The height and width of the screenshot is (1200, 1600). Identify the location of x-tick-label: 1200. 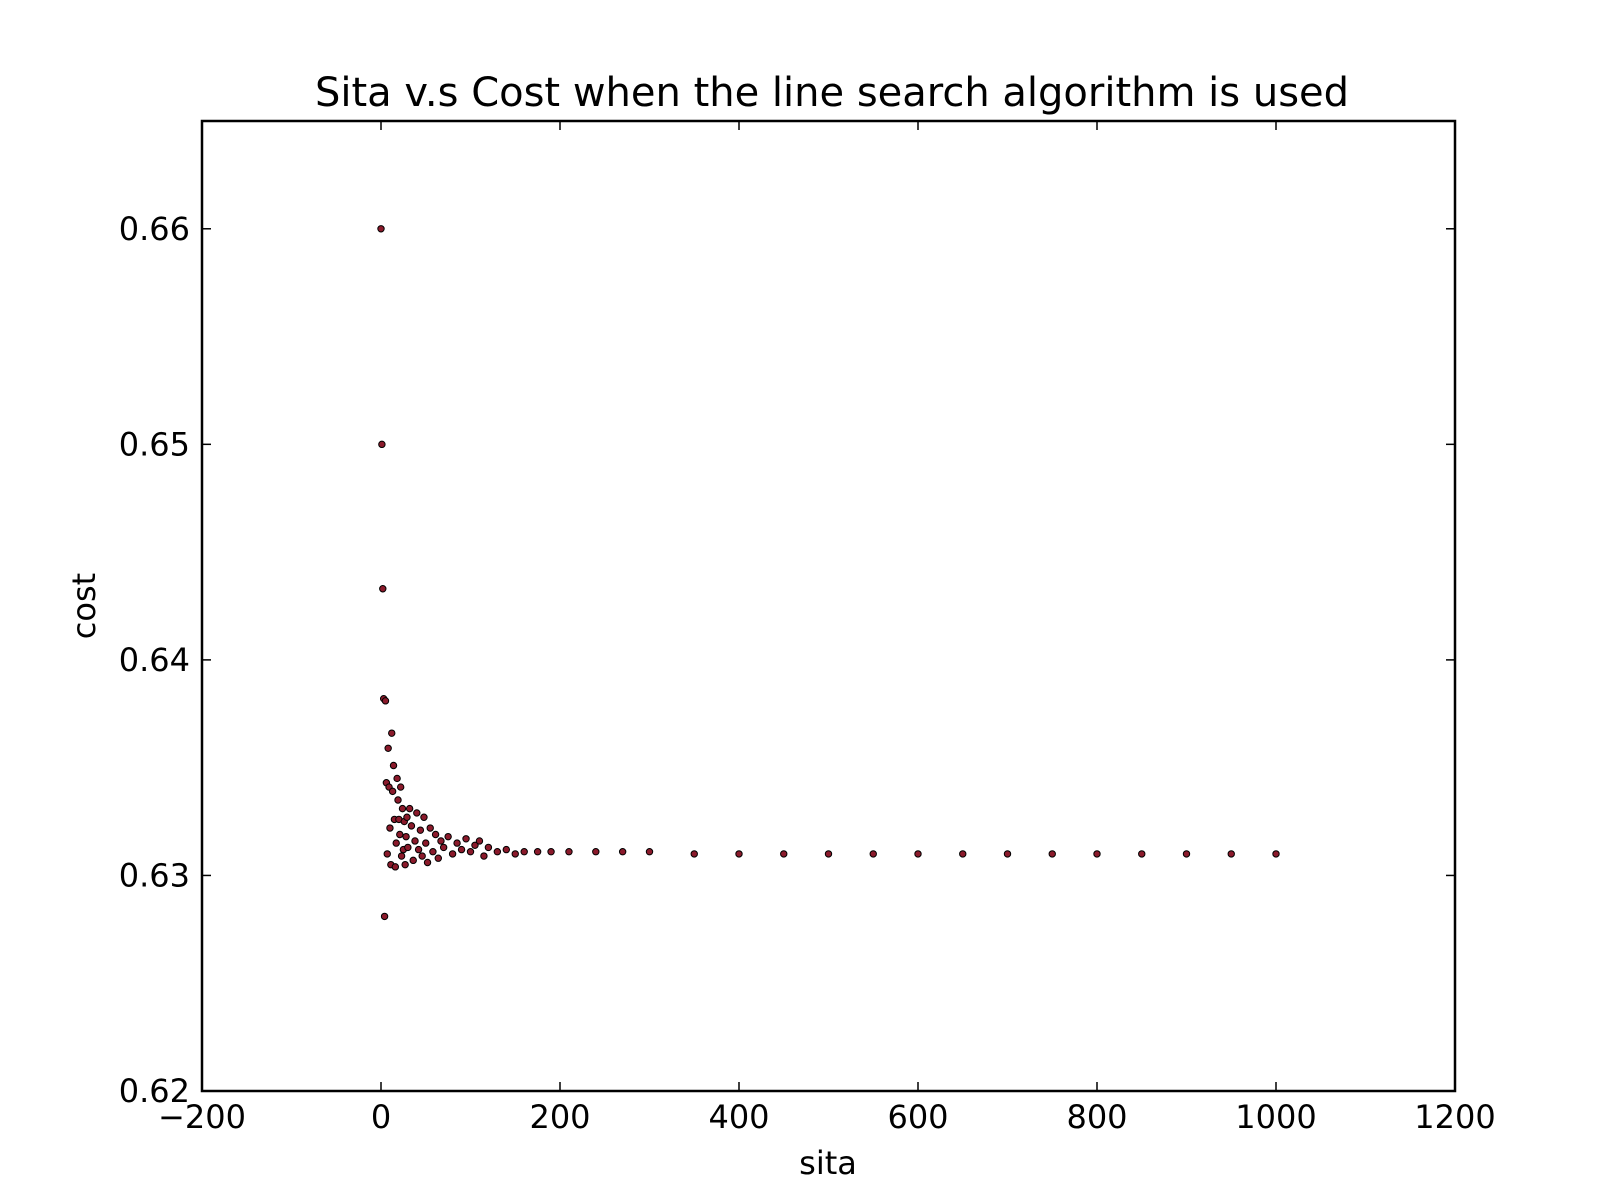
(1454, 1117).